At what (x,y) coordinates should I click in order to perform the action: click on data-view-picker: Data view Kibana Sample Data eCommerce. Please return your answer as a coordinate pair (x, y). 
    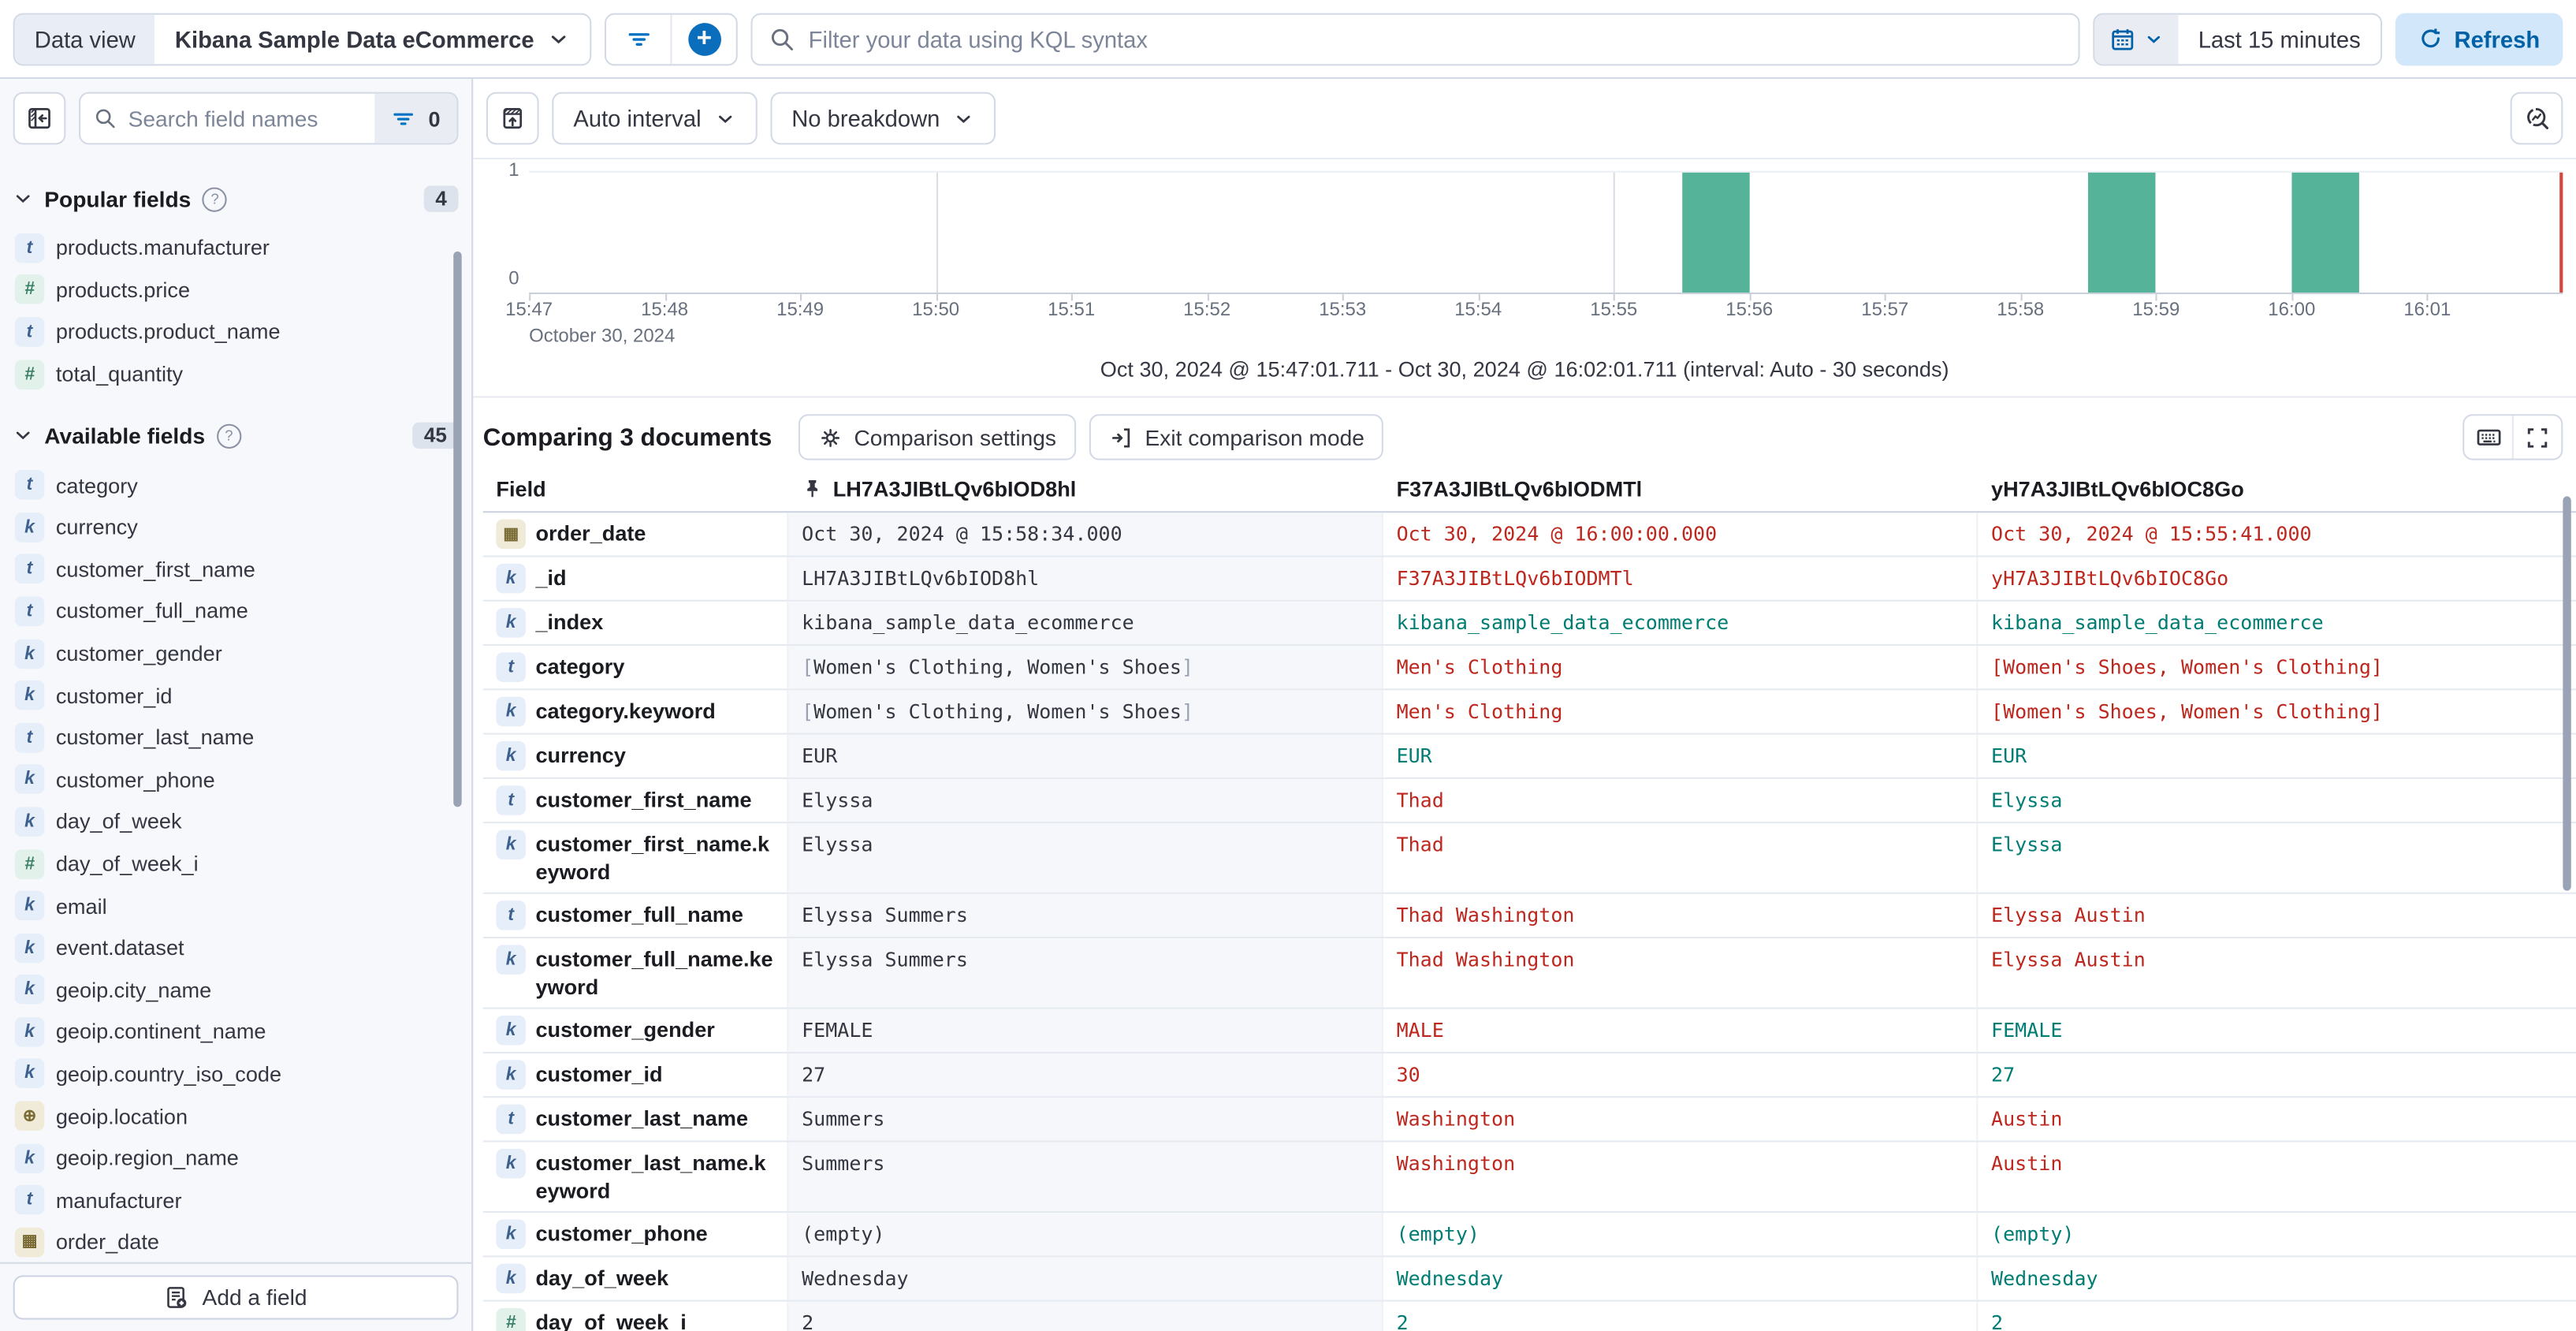
    Looking at the image, I should click on (302, 38).